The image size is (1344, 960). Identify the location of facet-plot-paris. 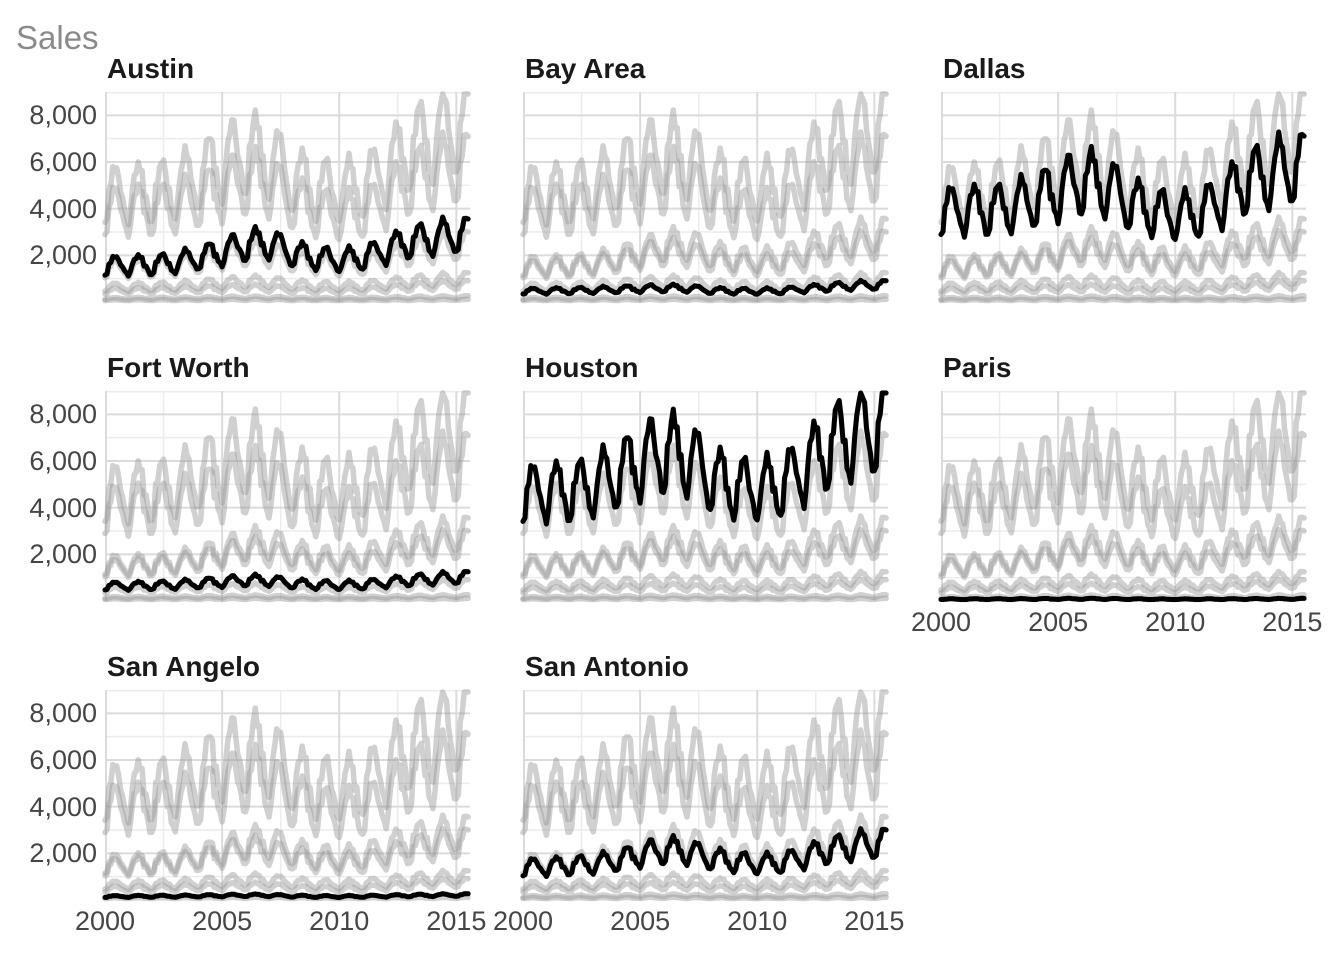
(1122, 496).